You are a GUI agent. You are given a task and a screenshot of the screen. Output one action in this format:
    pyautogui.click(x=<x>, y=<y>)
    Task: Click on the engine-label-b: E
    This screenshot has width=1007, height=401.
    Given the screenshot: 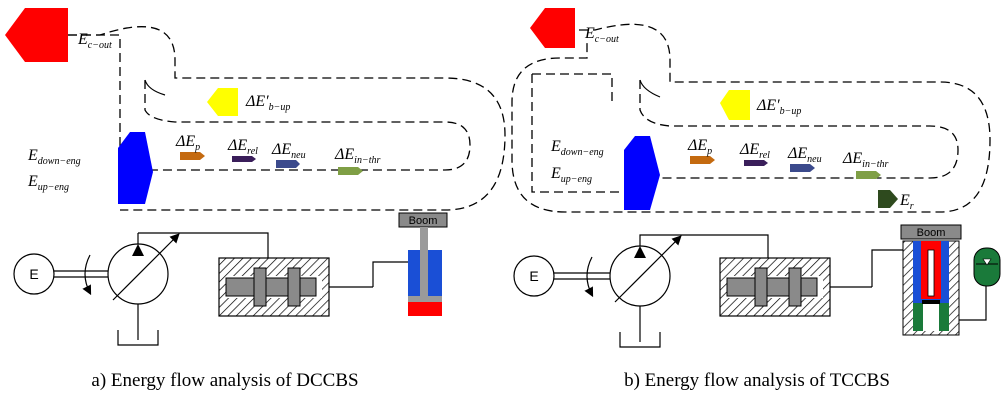 What is the action you would take?
    pyautogui.click(x=533, y=276)
    